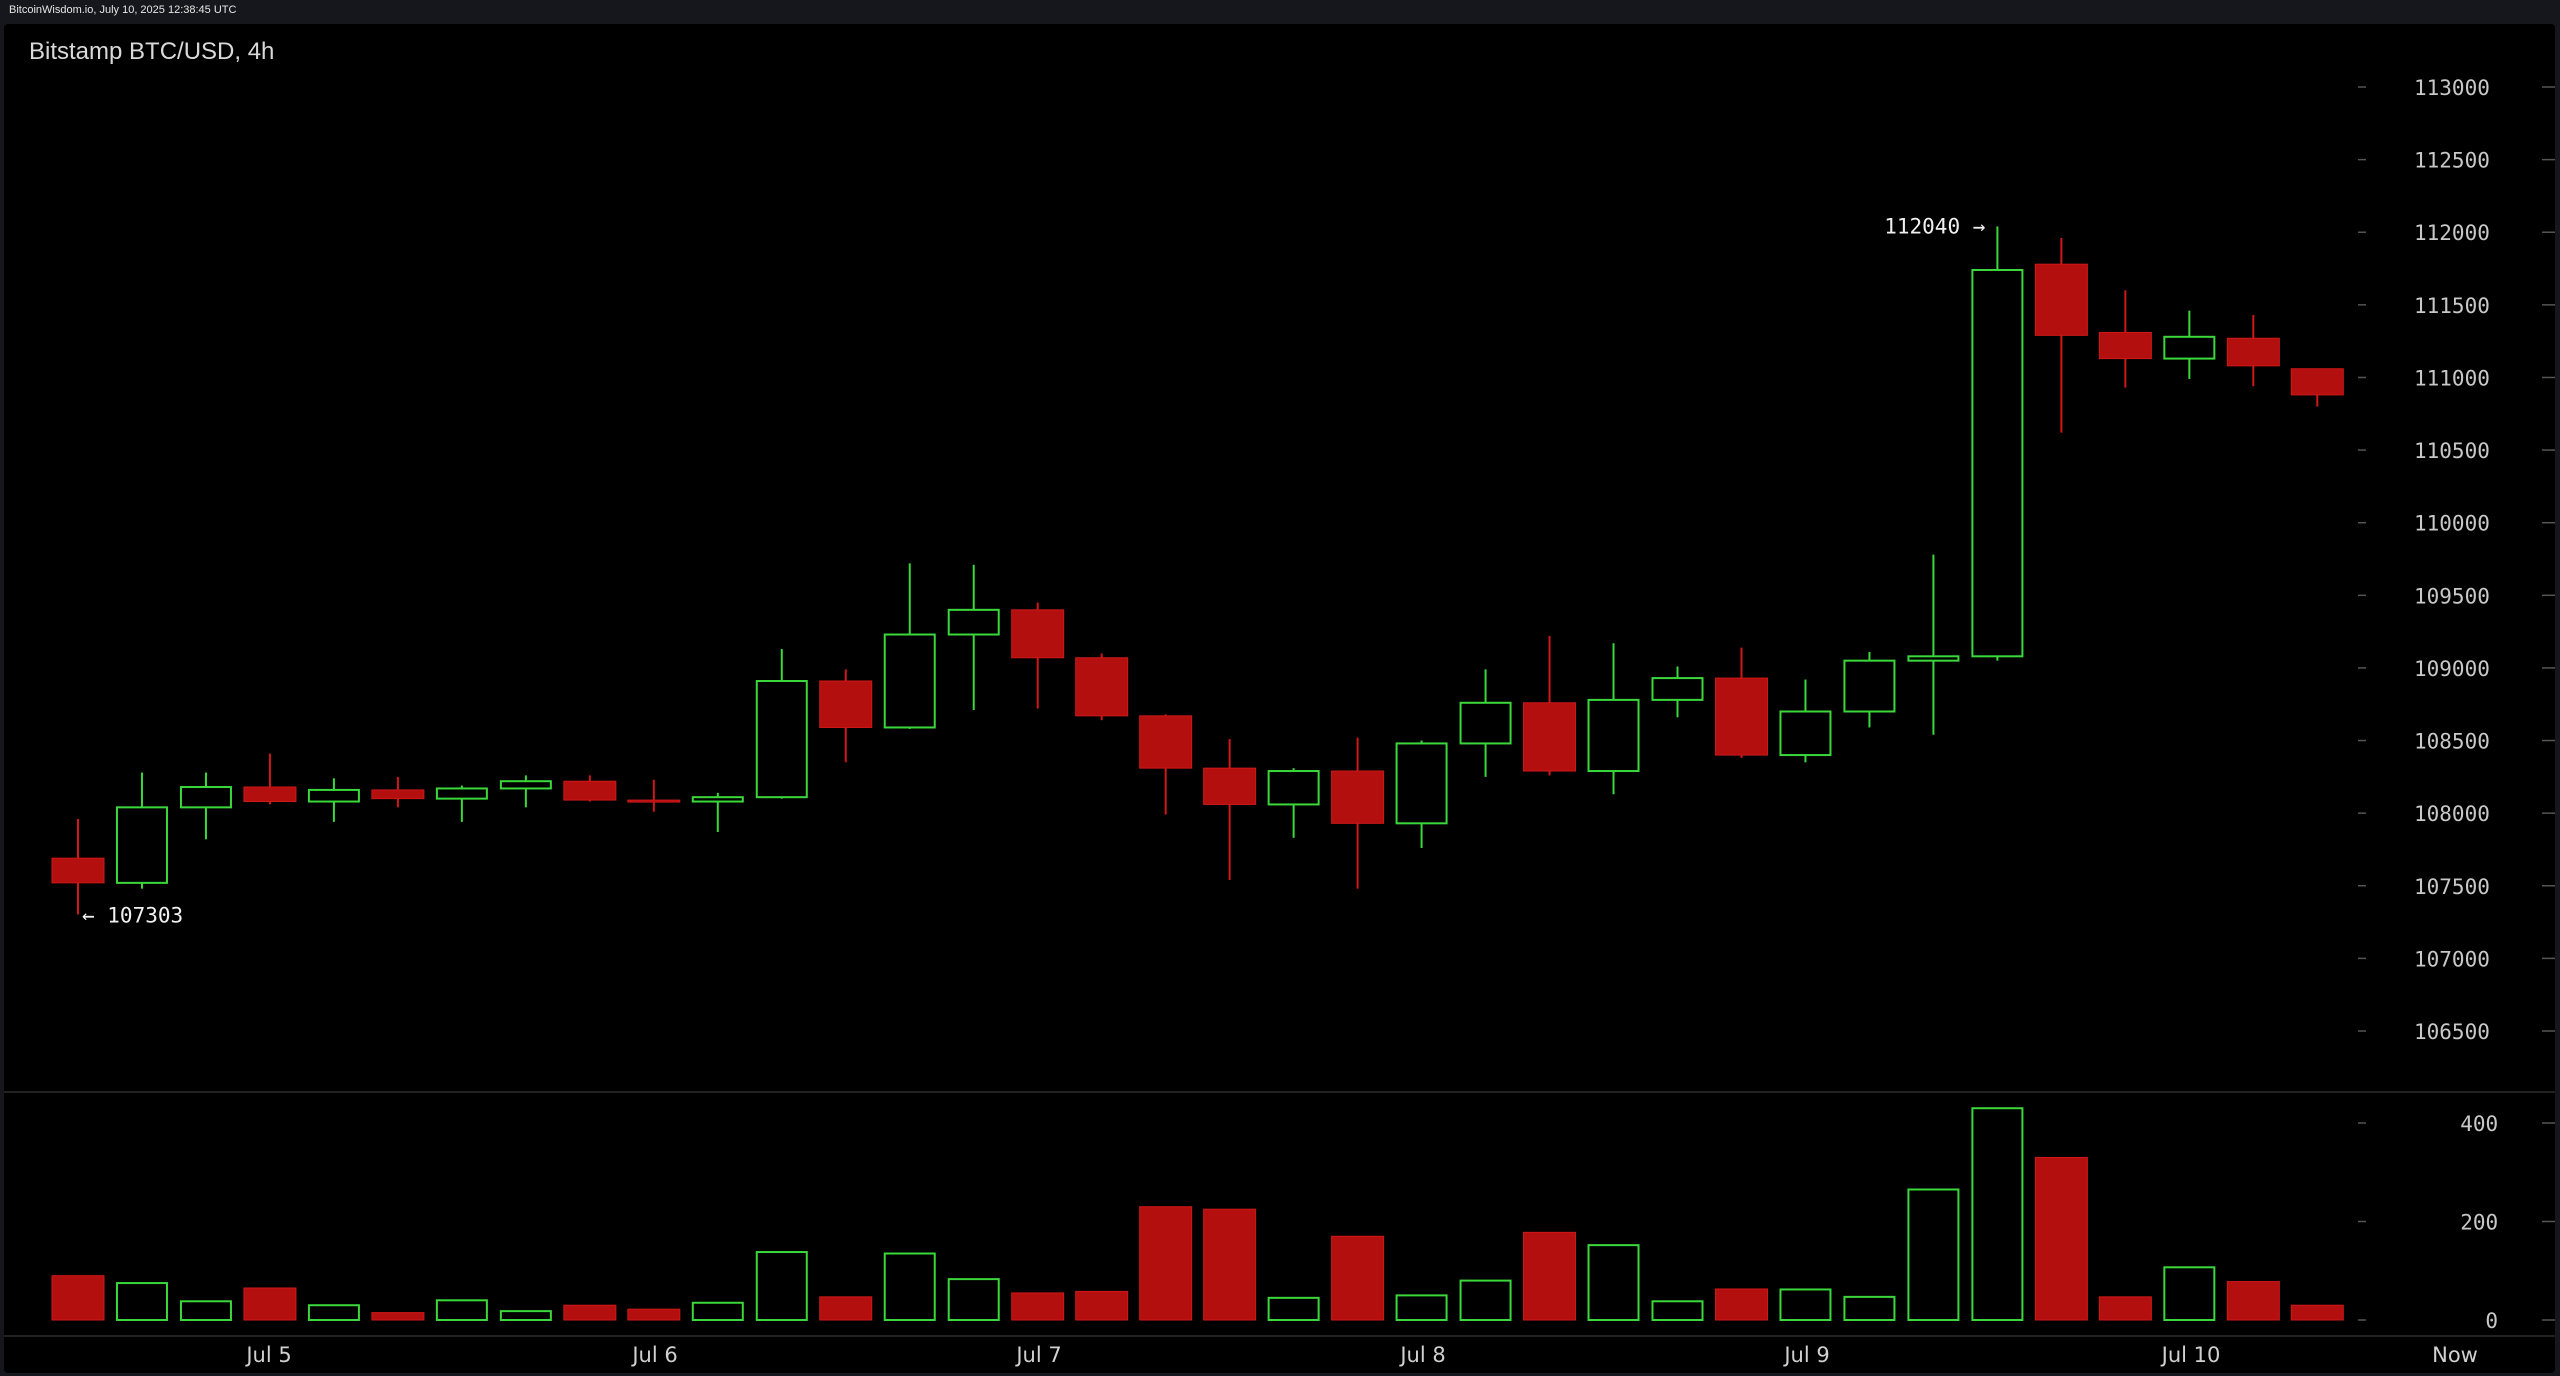 Image resolution: width=2560 pixels, height=1376 pixels. What do you see at coordinates (2452, 378) in the screenshot?
I see `price-tick-label: 111000` at bounding box center [2452, 378].